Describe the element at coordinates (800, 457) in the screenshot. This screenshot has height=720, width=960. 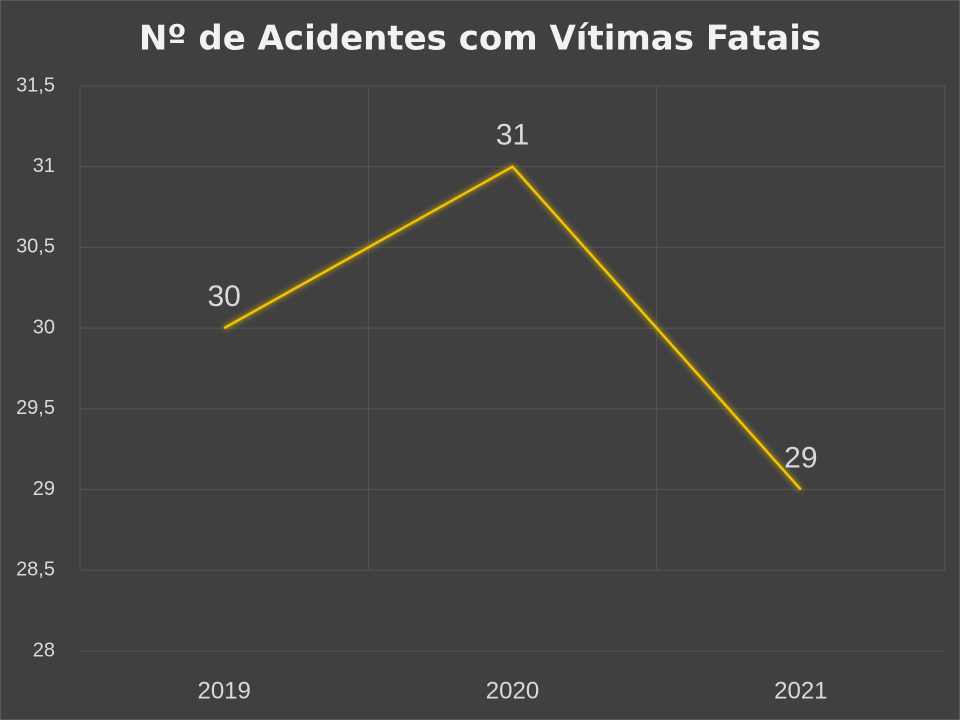
I see `data-label: 29` at that location.